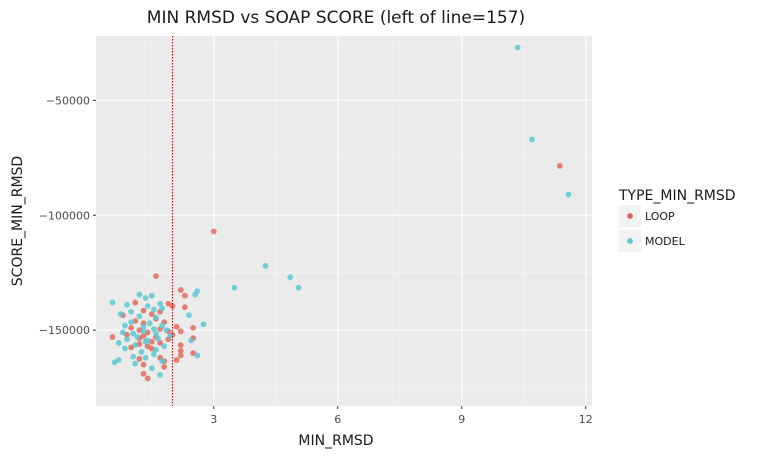 The image size is (772, 458). Describe the element at coordinates (665, 241) in the screenshot. I see `legend-label-model: MODEL` at that location.